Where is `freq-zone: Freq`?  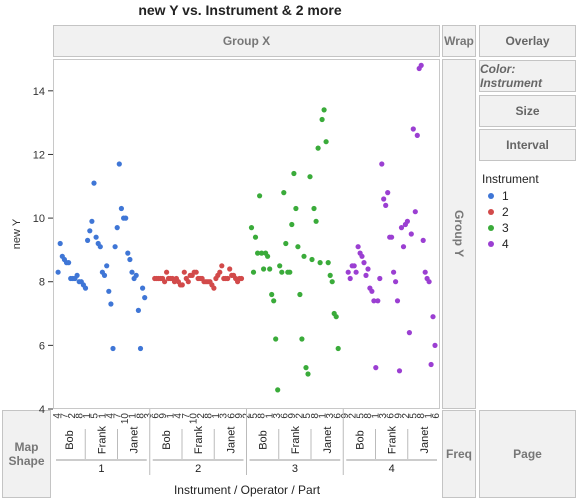
freq-zone: Freq is located at coordinates (459, 454).